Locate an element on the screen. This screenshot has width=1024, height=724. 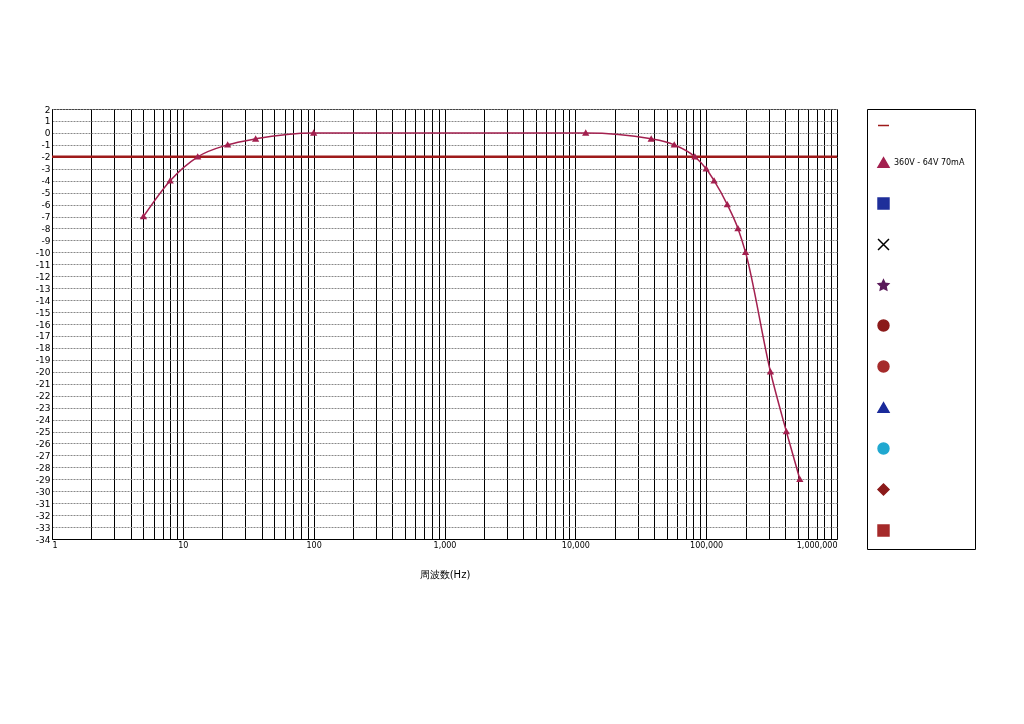
y-tick-label: -8 is located at coordinates (46, 228).